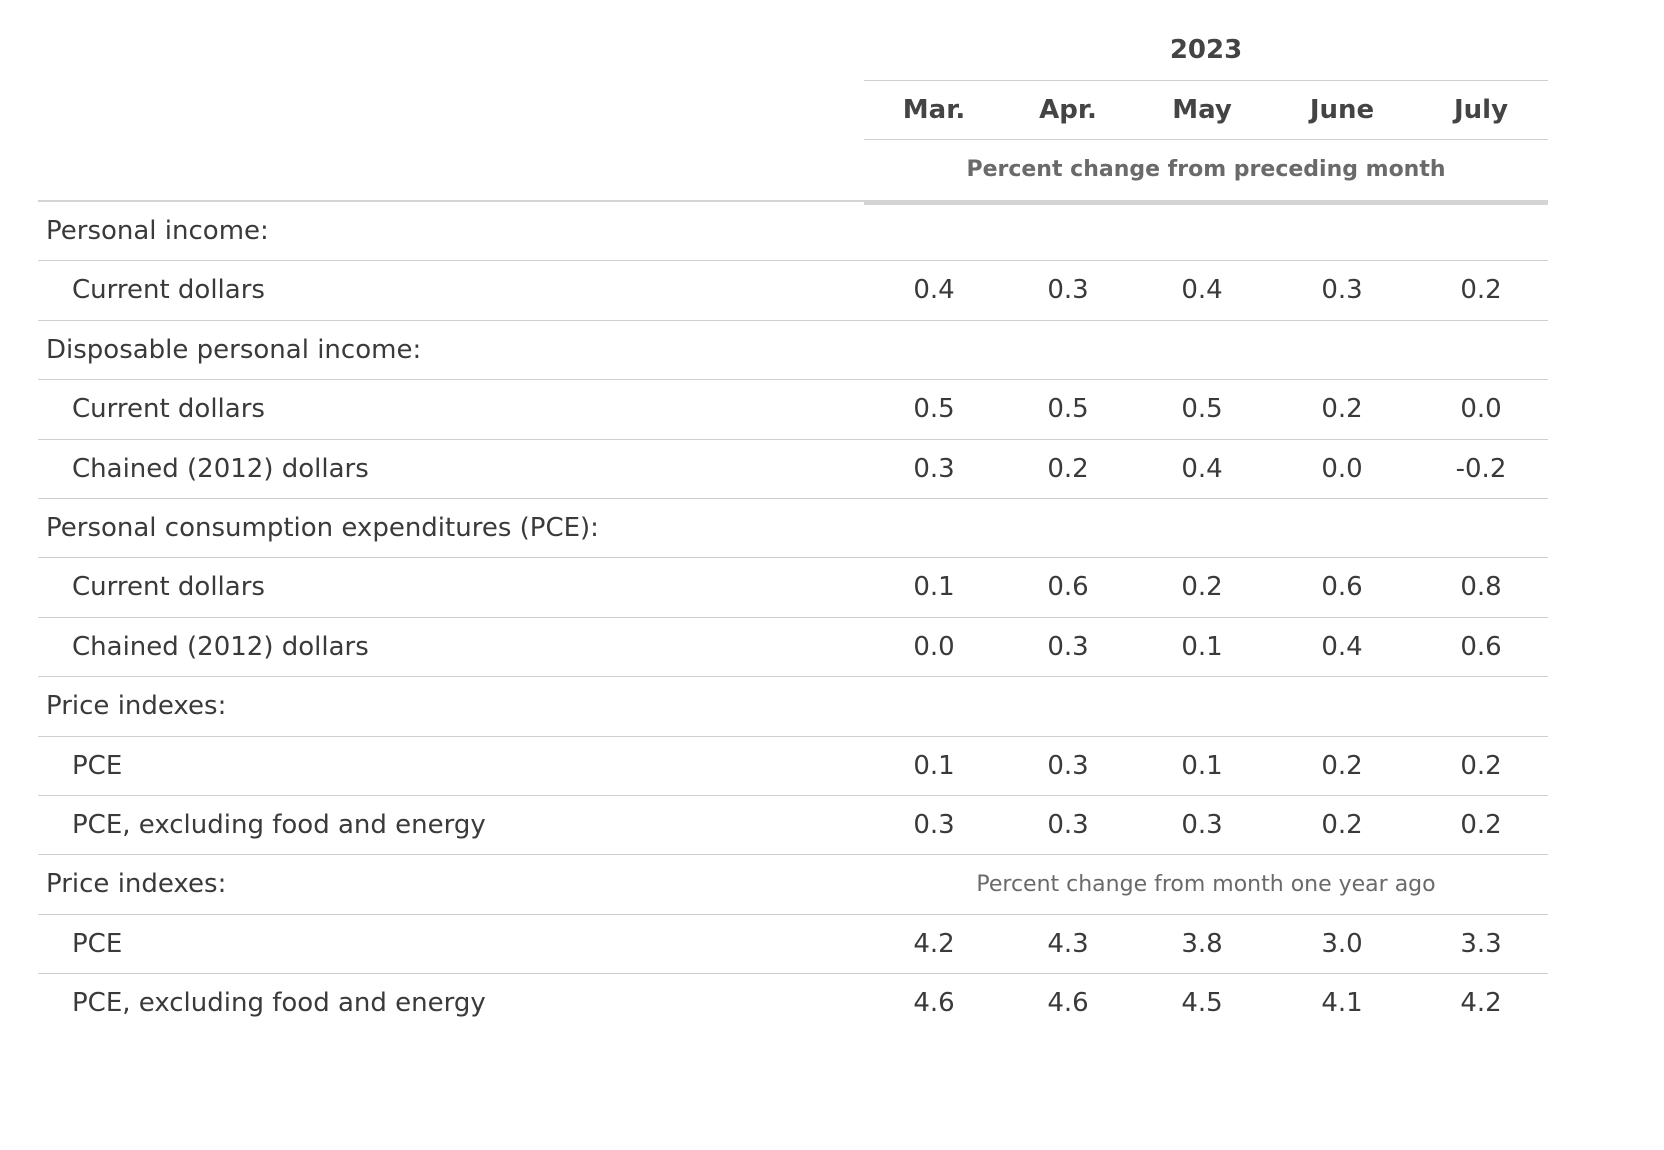 The width and height of the screenshot is (1664, 1150). What do you see at coordinates (1202, 1003) in the screenshot?
I see `table-cell: 4.5` at bounding box center [1202, 1003].